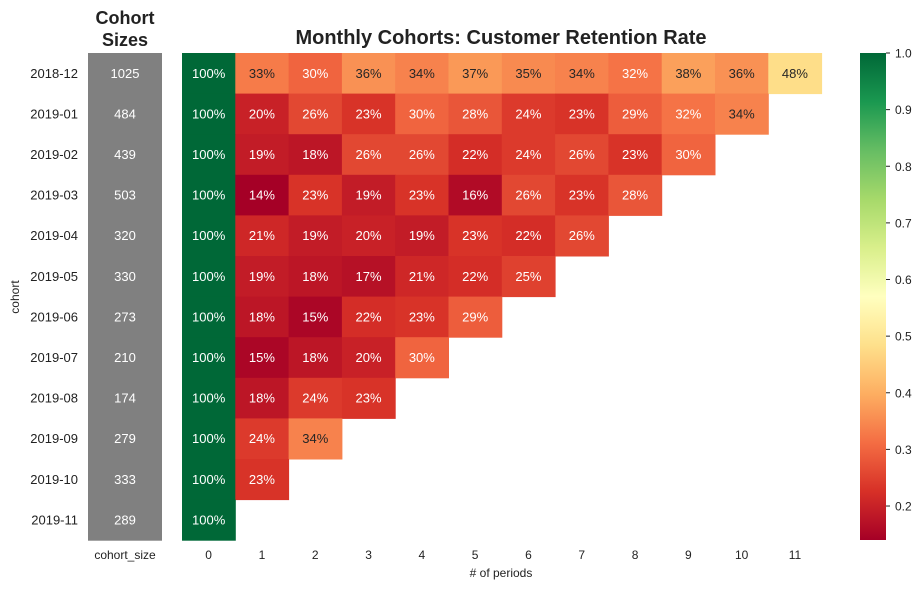 This screenshot has height=590, width=923. Describe the element at coordinates (795, 555) in the screenshot. I see `period-tick-label: 11` at that location.